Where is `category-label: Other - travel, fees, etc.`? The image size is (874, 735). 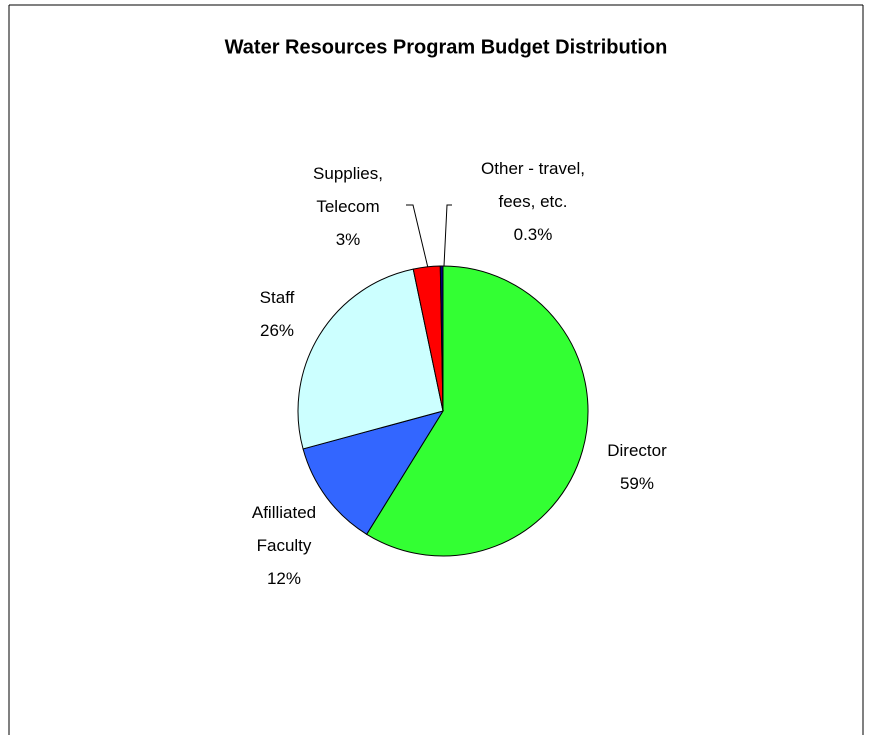 category-label: Other - travel, fees, etc. is located at coordinates (533, 185).